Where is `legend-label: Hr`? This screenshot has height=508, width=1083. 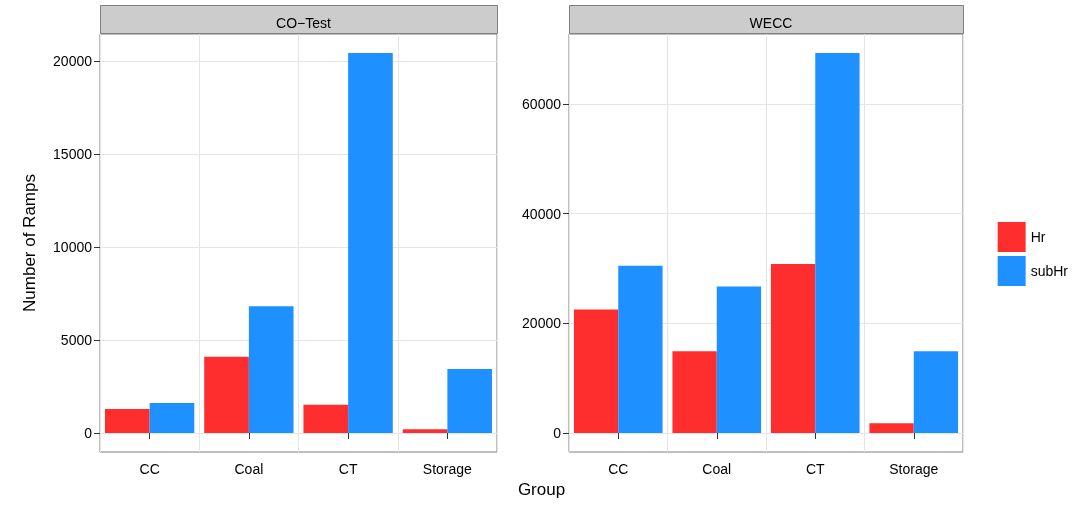
legend-label: Hr is located at coordinates (1038, 237).